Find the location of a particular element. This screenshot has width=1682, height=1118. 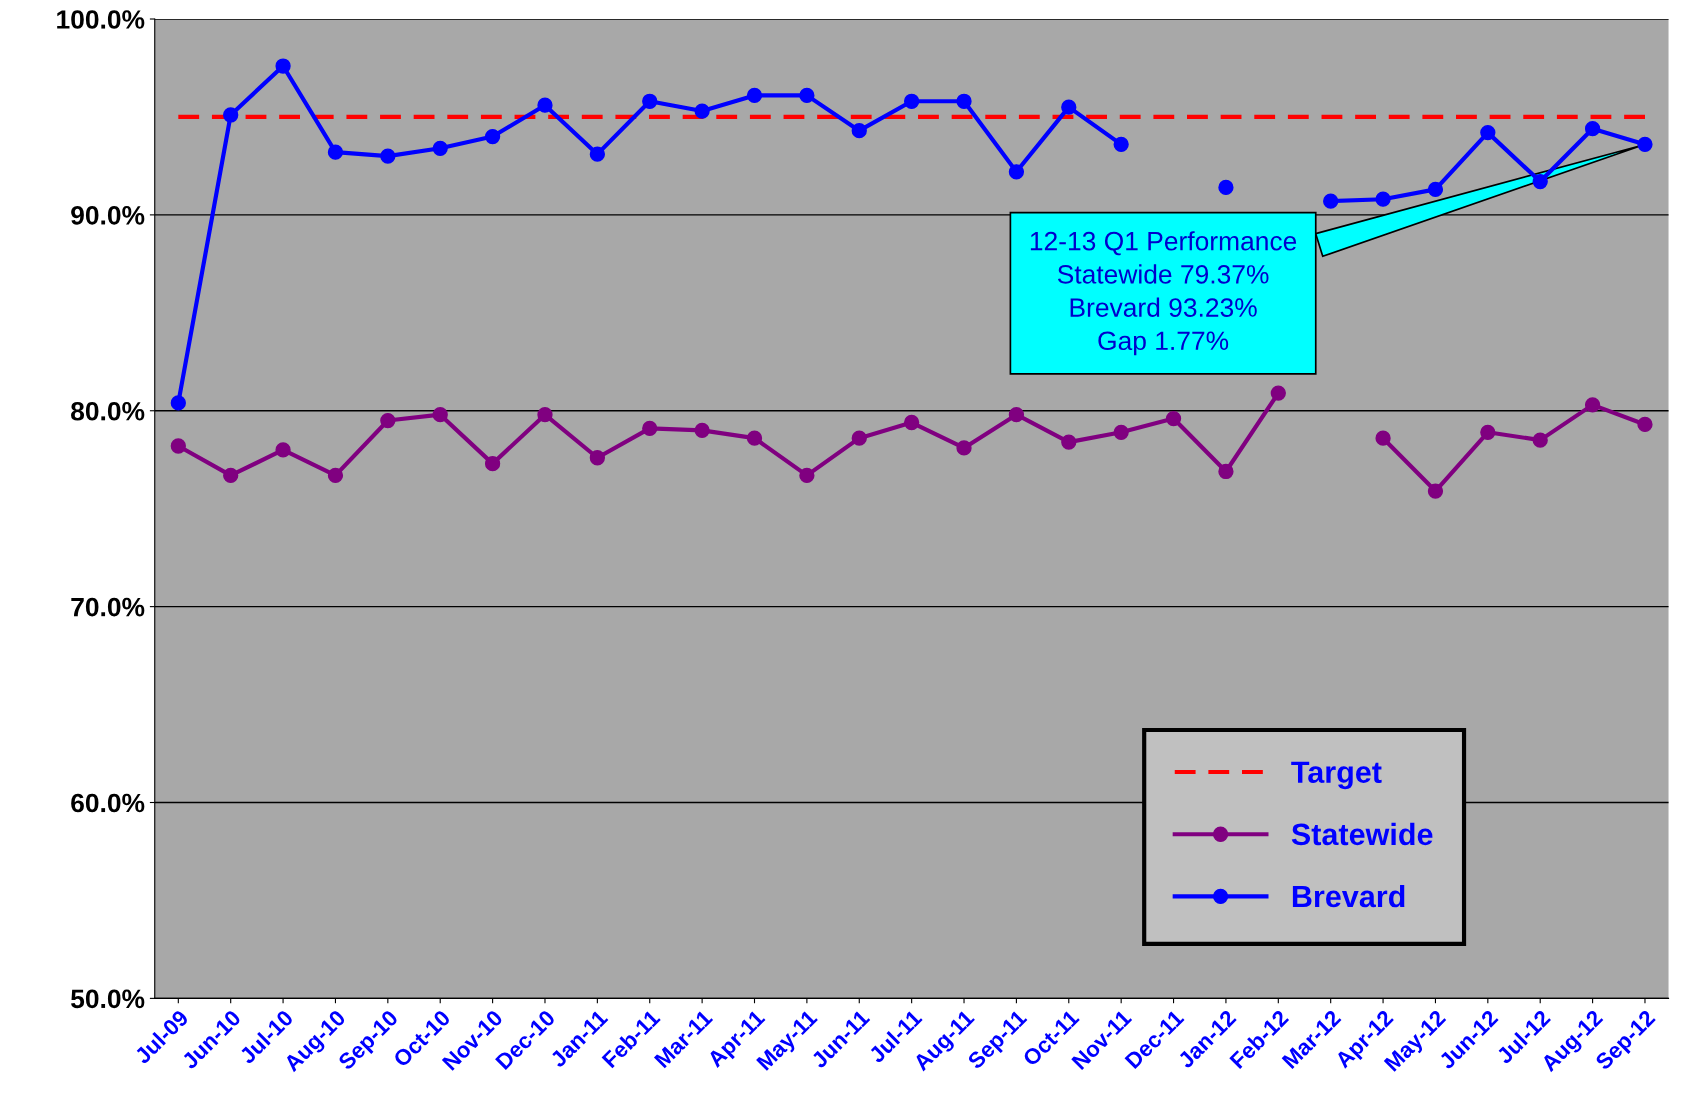

annotation: 12-13 Q1 Performance Statewide 79.37% Brevard 93.23% Gap 1.77% is located at coordinates (1163, 293).